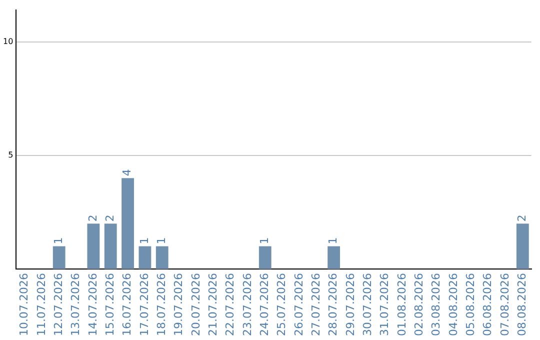  I want to click on x-tick-label: 11.07.2026, so click(41, 304).